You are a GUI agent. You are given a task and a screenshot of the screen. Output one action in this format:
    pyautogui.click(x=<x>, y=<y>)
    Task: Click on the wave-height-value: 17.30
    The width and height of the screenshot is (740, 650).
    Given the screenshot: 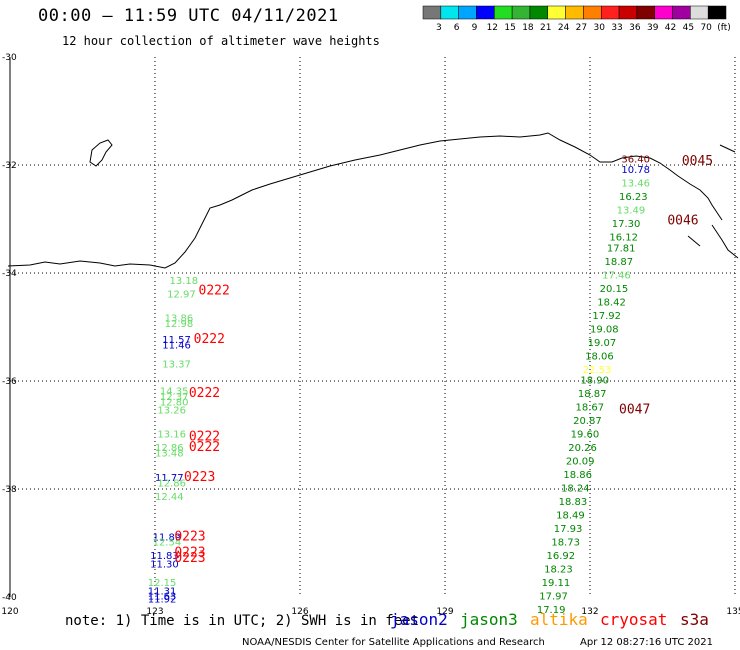 What is the action you would take?
    pyautogui.click(x=626, y=224)
    